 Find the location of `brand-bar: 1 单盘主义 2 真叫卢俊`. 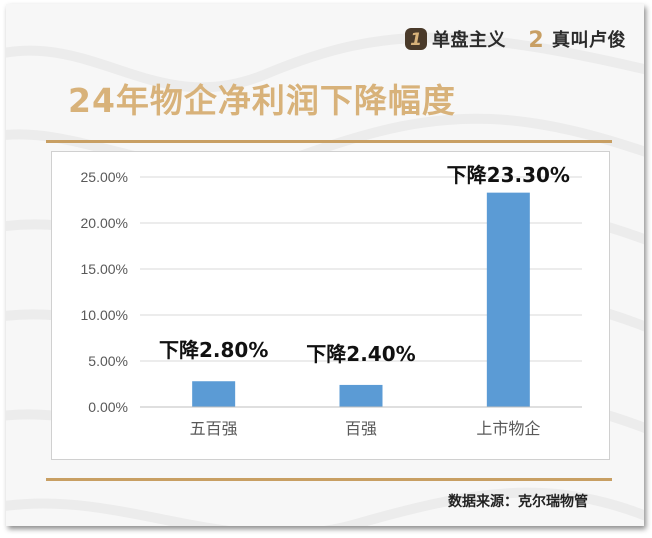

brand-bar: 1 单盘主义 2 真叫卢俊 is located at coordinates (515, 39).